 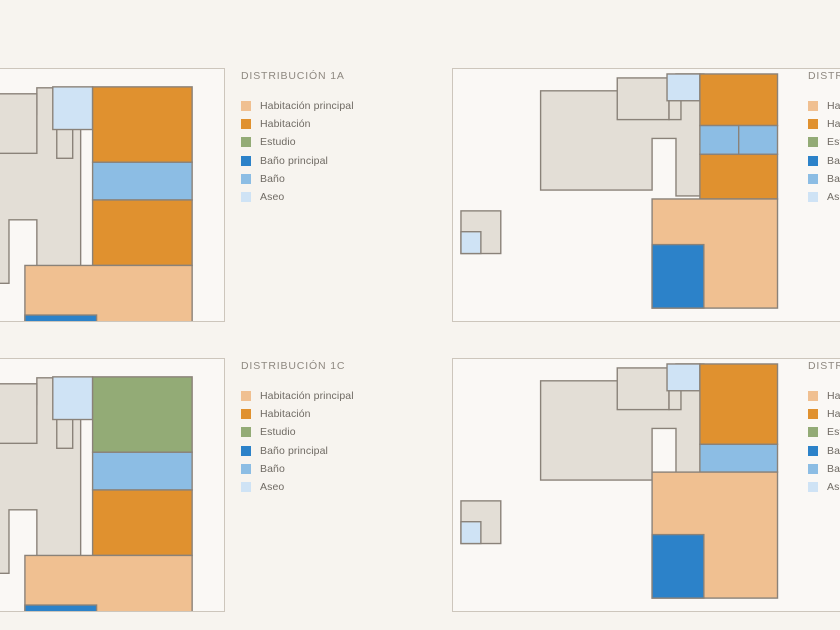 What do you see at coordinates (739, 404) in the screenshot?
I see `room-habitacion-1d` at bounding box center [739, 404].